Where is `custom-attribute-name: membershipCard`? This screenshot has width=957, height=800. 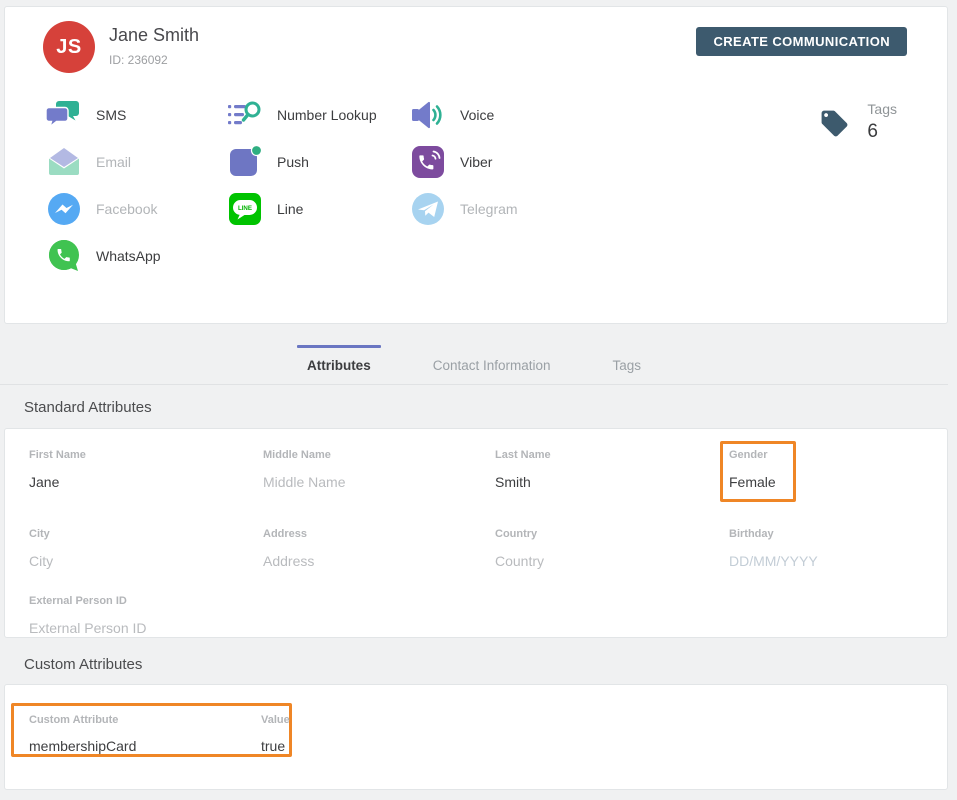 custom-attribute-name: membershipCard is located at coordinates (83, 746).